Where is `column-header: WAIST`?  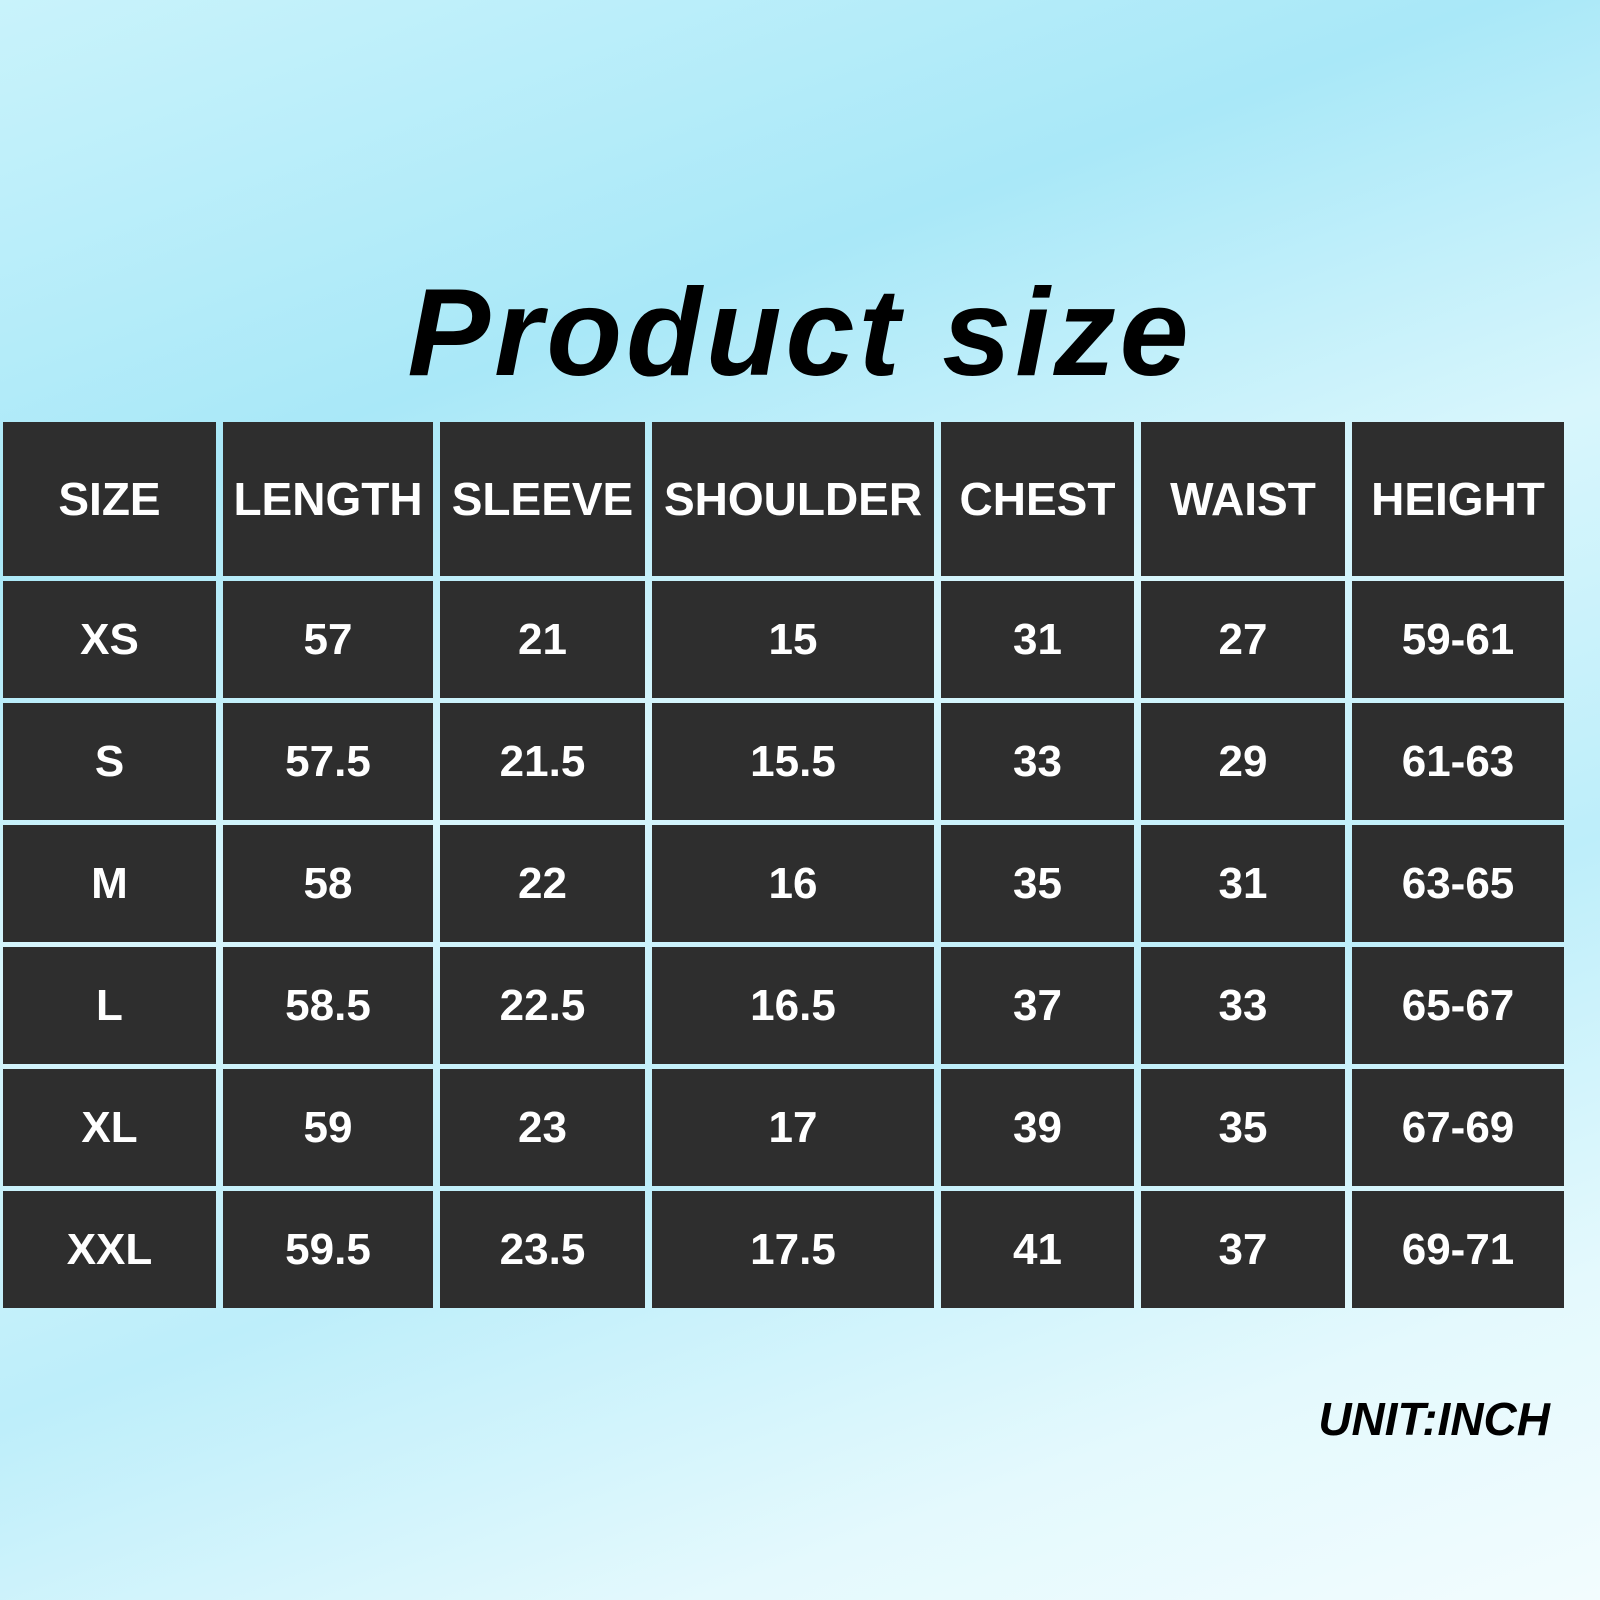 column-header: WAIST is located at coordinates (1243, 499).